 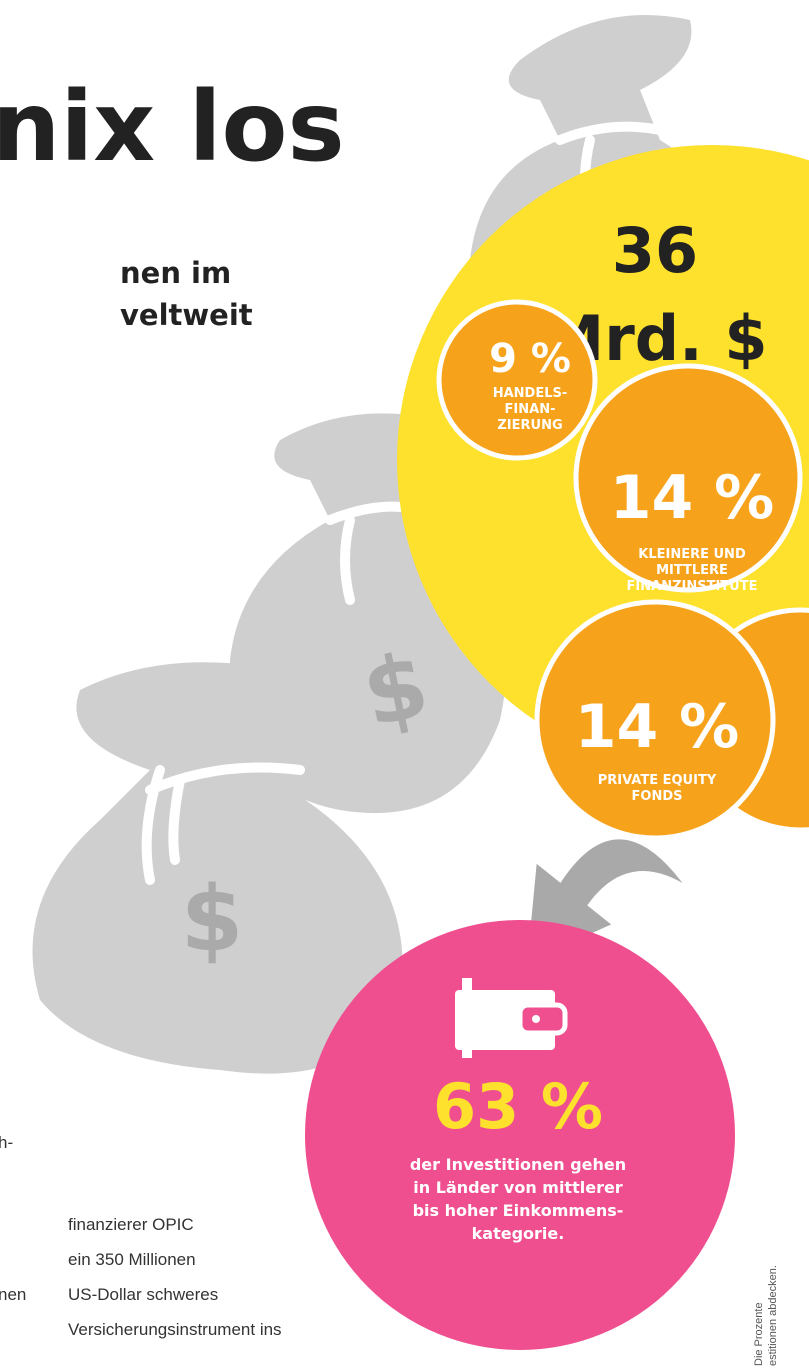 I want to click on body-text: ein 350 Millionen, so click(x=132, y=1259).